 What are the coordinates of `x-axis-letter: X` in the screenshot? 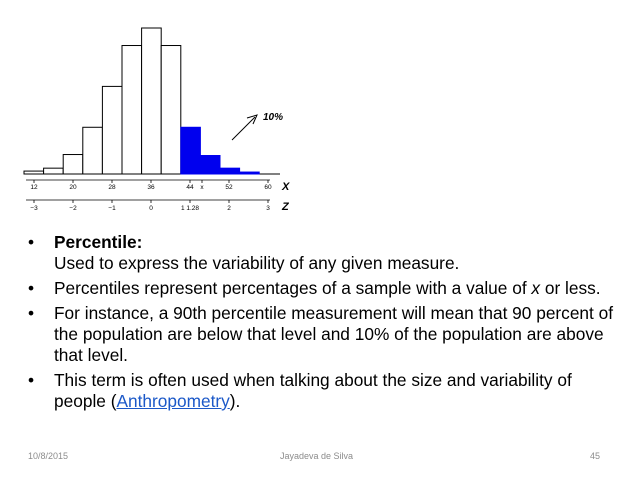 It's located at (285, 187).